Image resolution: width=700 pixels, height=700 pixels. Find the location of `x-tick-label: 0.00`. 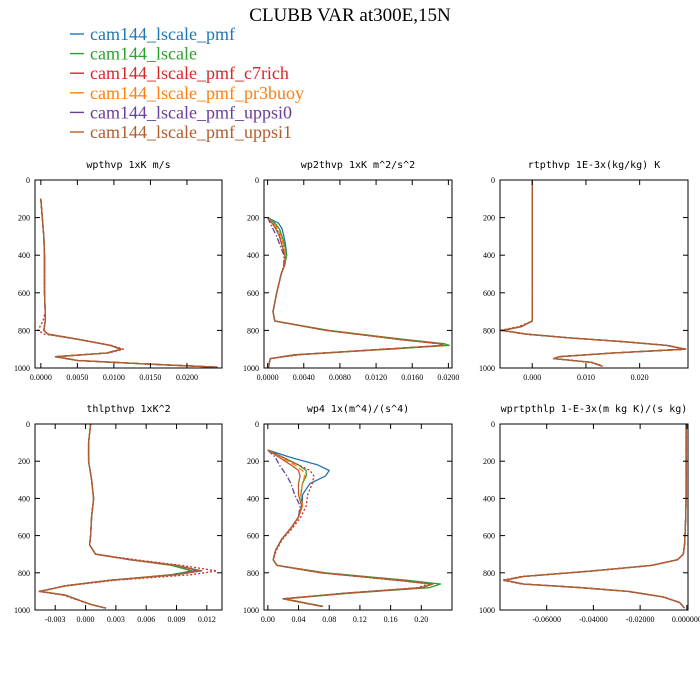

x-tick-label: 0.00 is located at coordinates (268, 619).